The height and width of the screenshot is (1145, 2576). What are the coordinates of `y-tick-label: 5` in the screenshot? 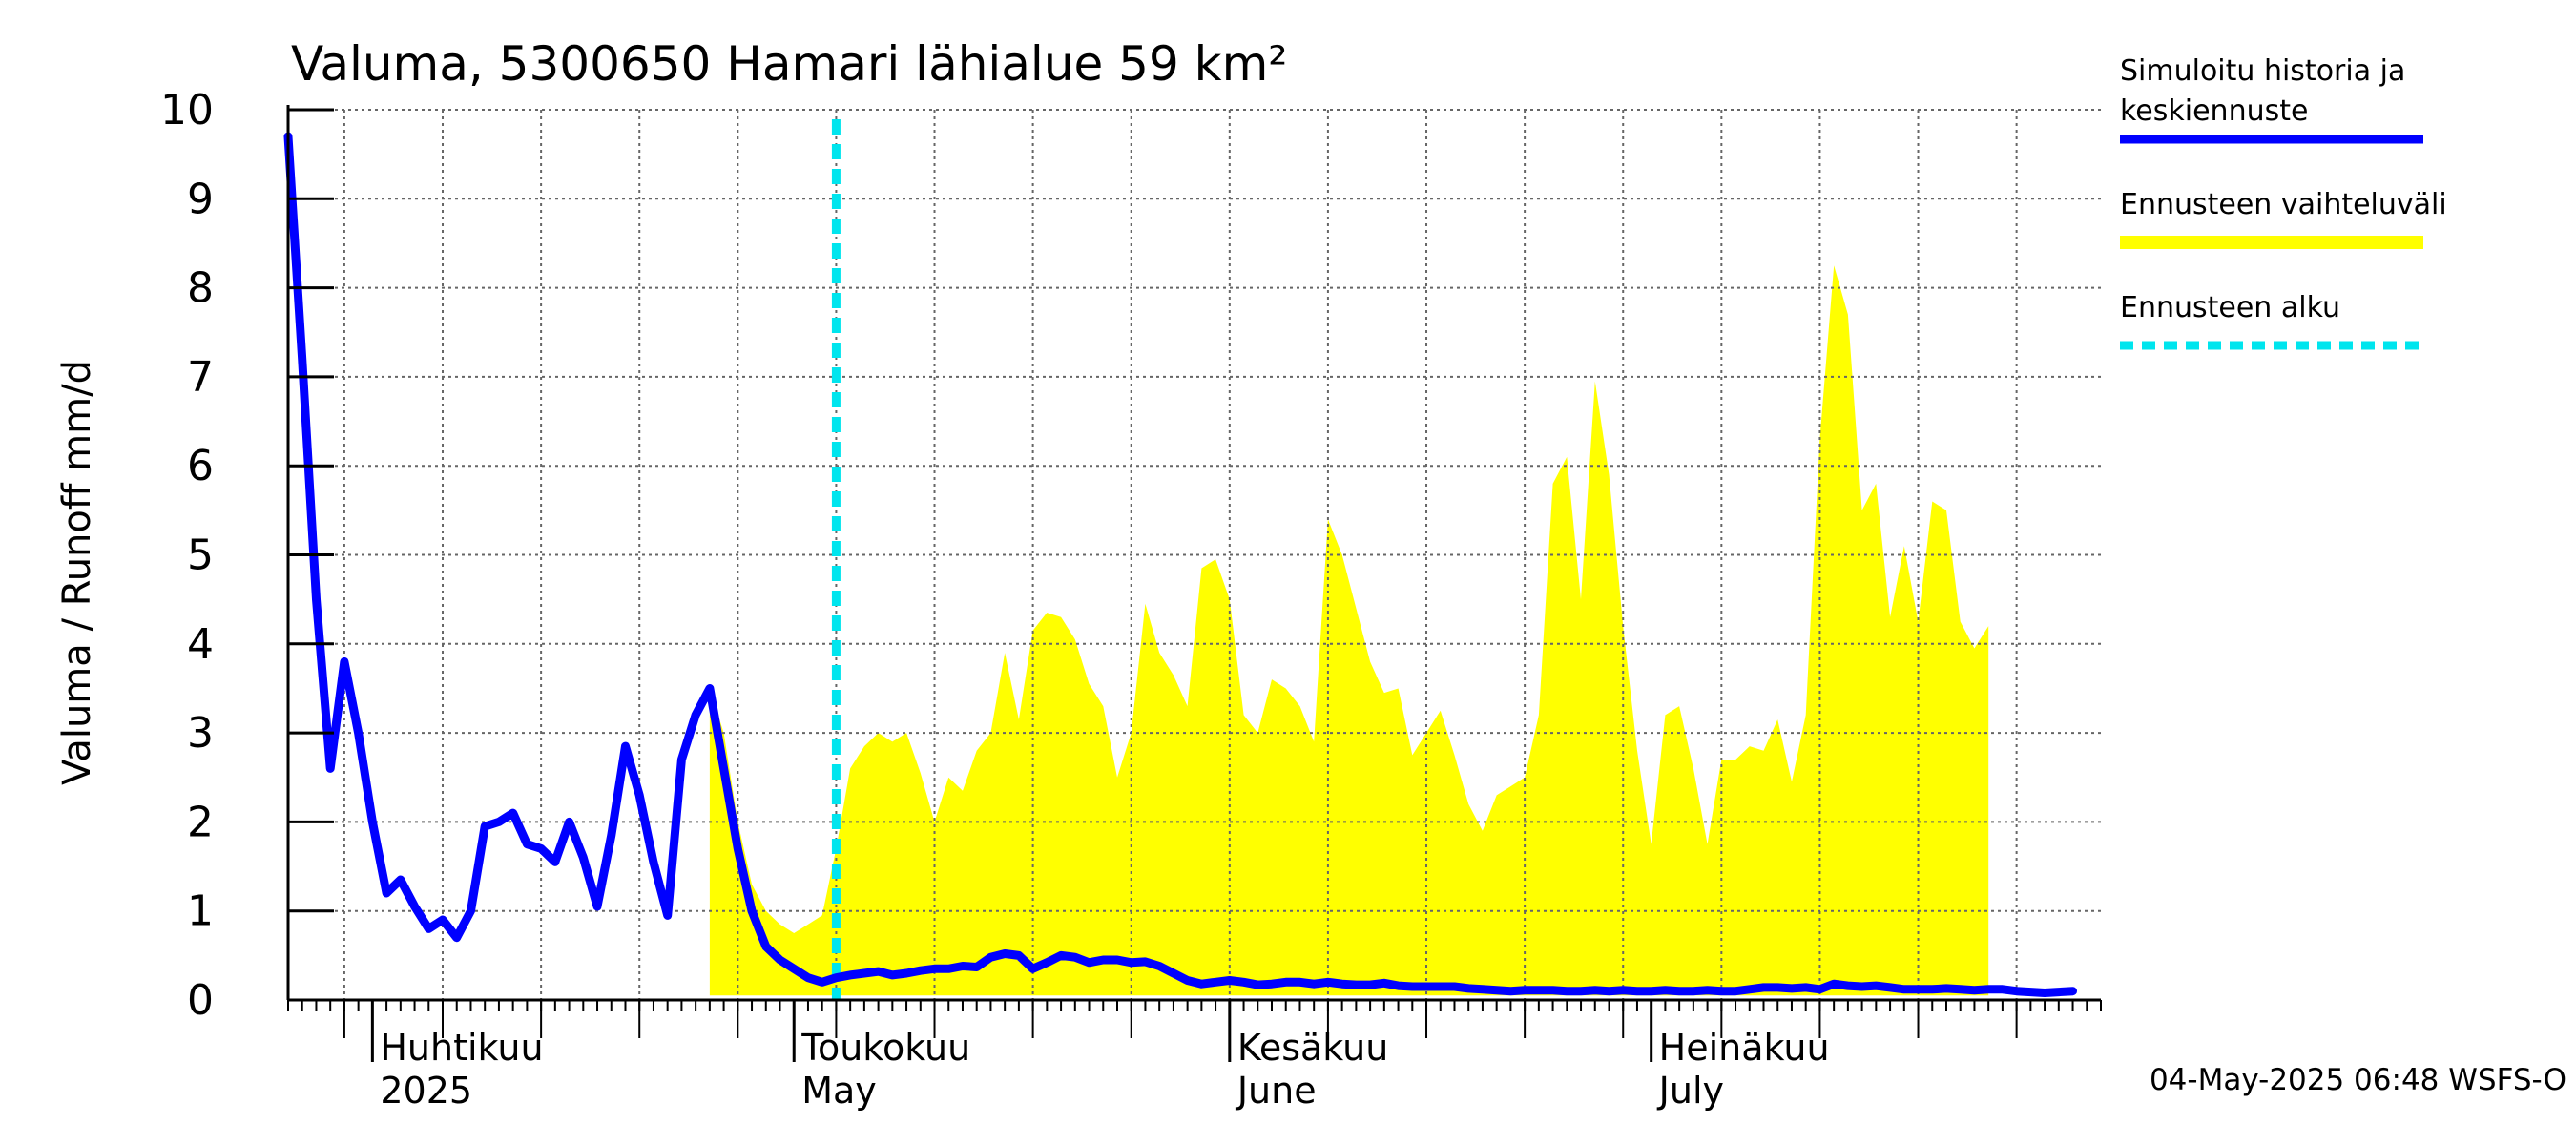 It's located at (200, 555).